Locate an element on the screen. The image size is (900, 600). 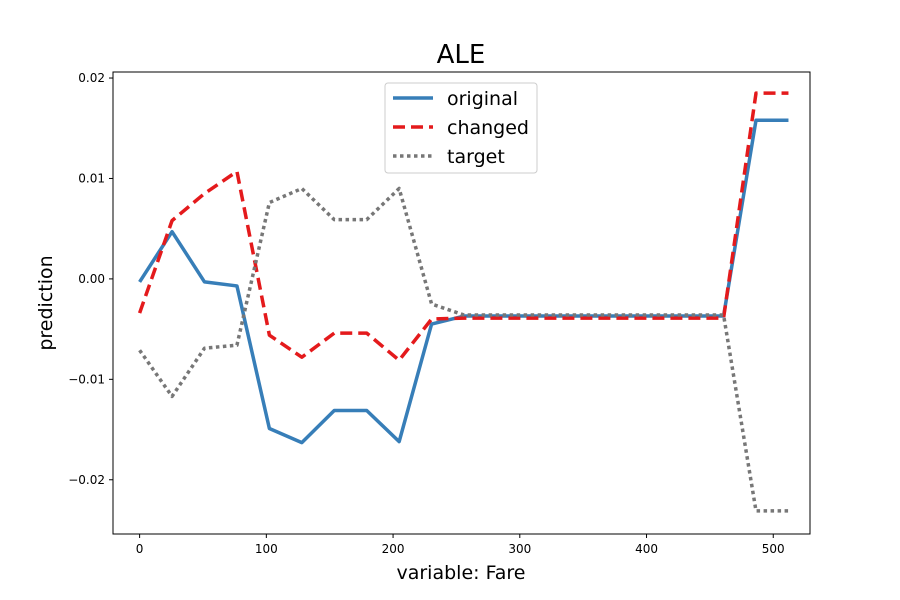
y-tick-label: 0.00 is located at coordinates (91, 279).